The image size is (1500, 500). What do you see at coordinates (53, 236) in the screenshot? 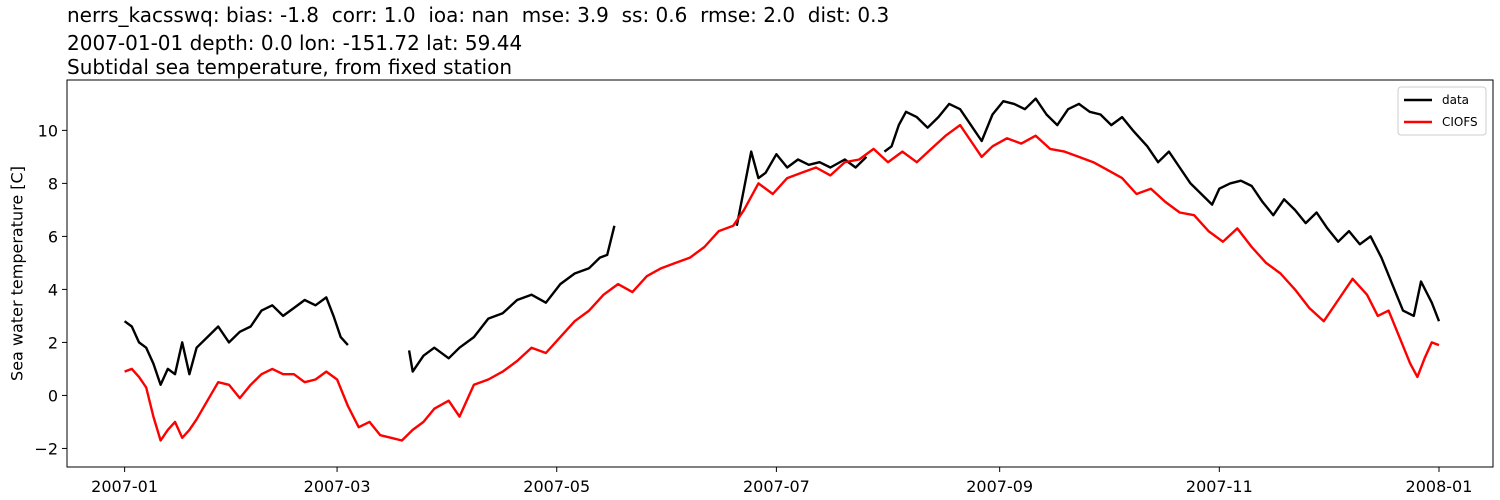
I see `y-tick-label: 6` at bounding box center [53, 236].